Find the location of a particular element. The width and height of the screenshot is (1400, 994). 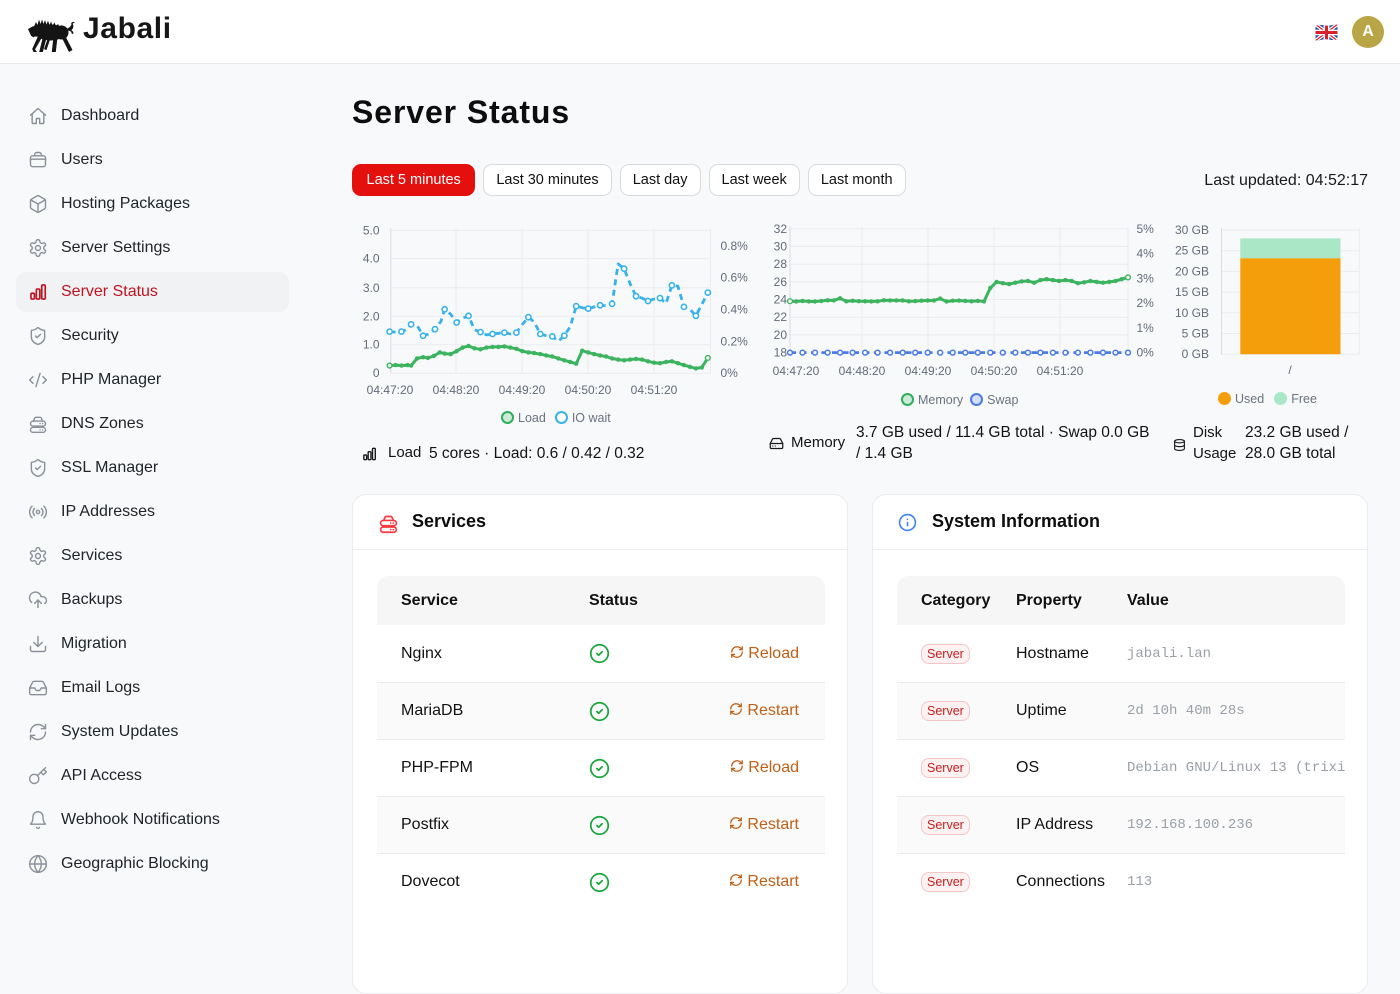

svg-text: 4.0 is located at coordinates (371, 259).